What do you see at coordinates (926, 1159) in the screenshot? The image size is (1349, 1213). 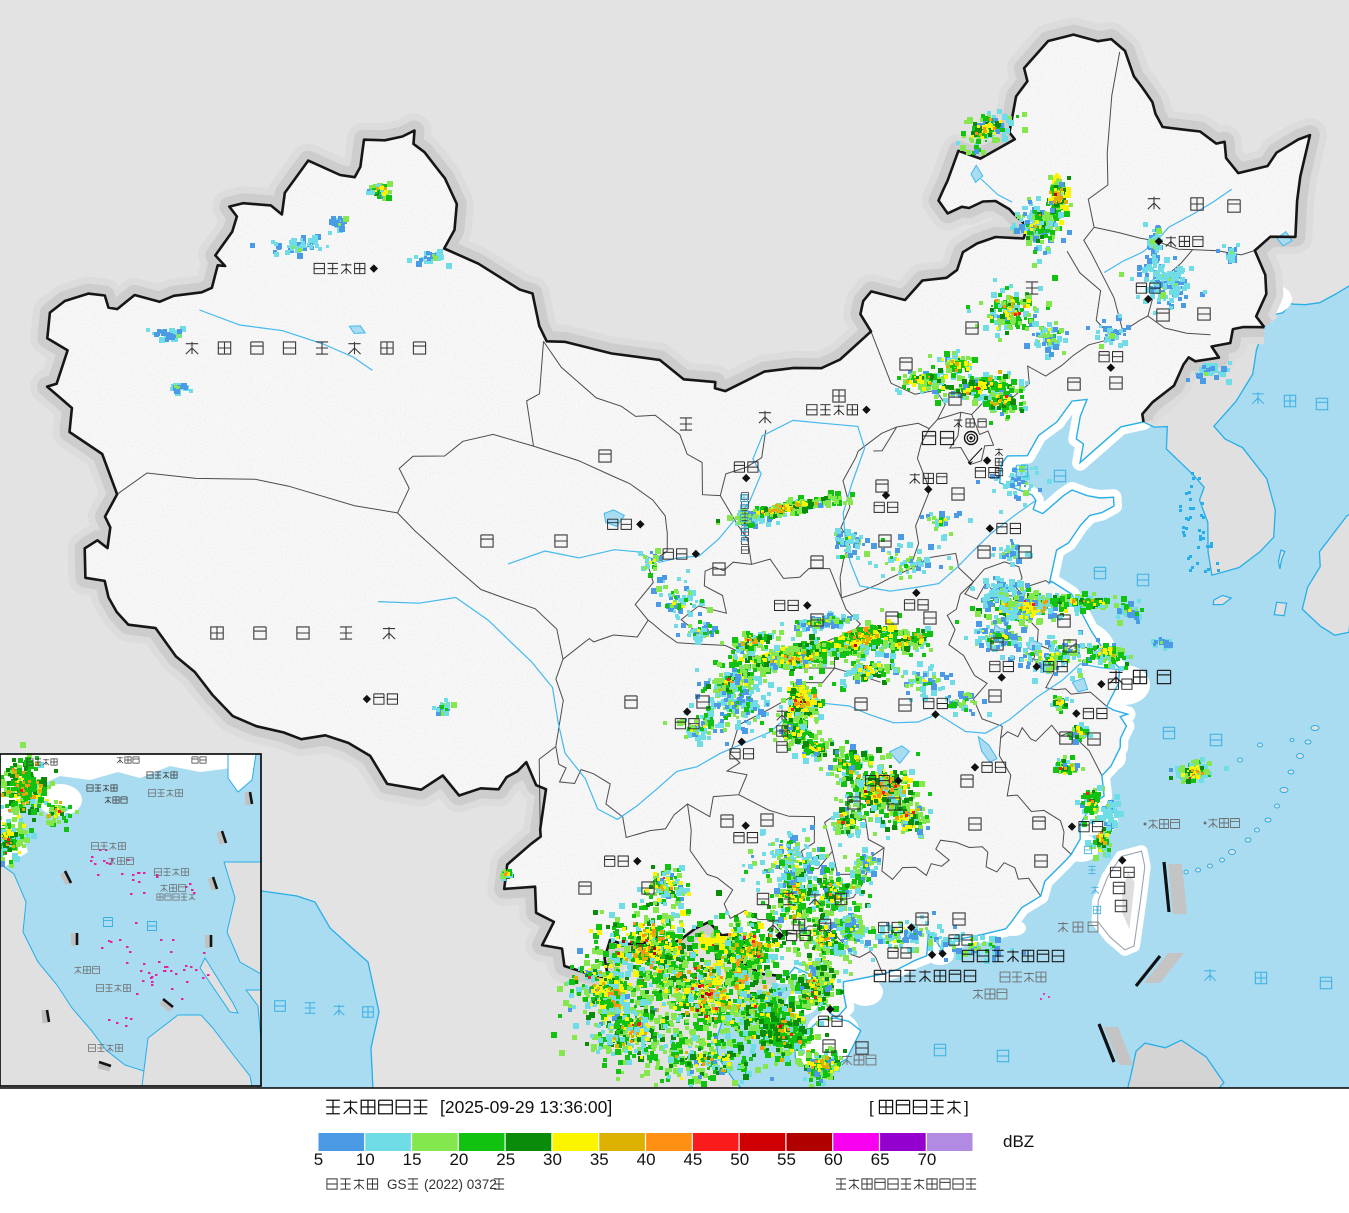 I see `svg-text: 70` at bounding box center [926, 1159].